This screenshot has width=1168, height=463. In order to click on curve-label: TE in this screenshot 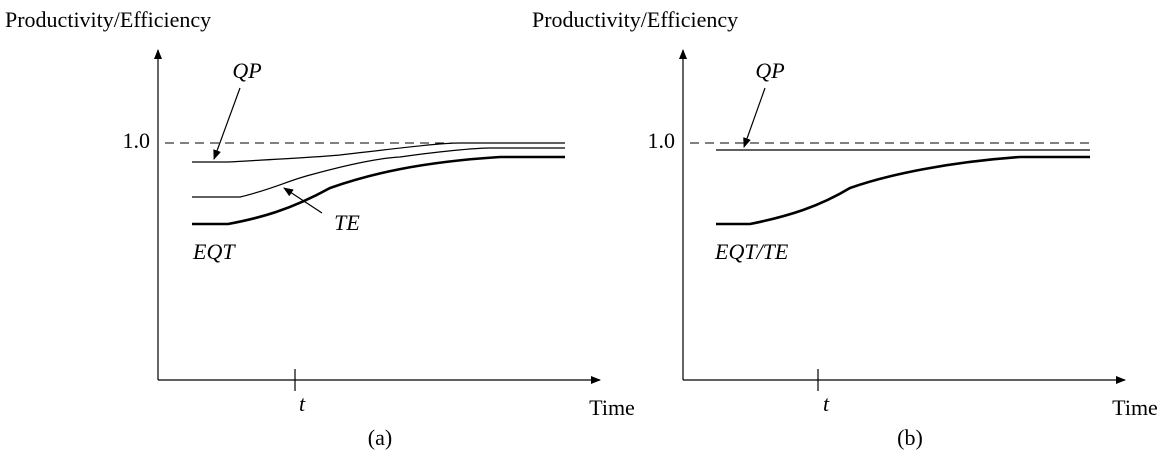, I will do `click(347, 222)`.